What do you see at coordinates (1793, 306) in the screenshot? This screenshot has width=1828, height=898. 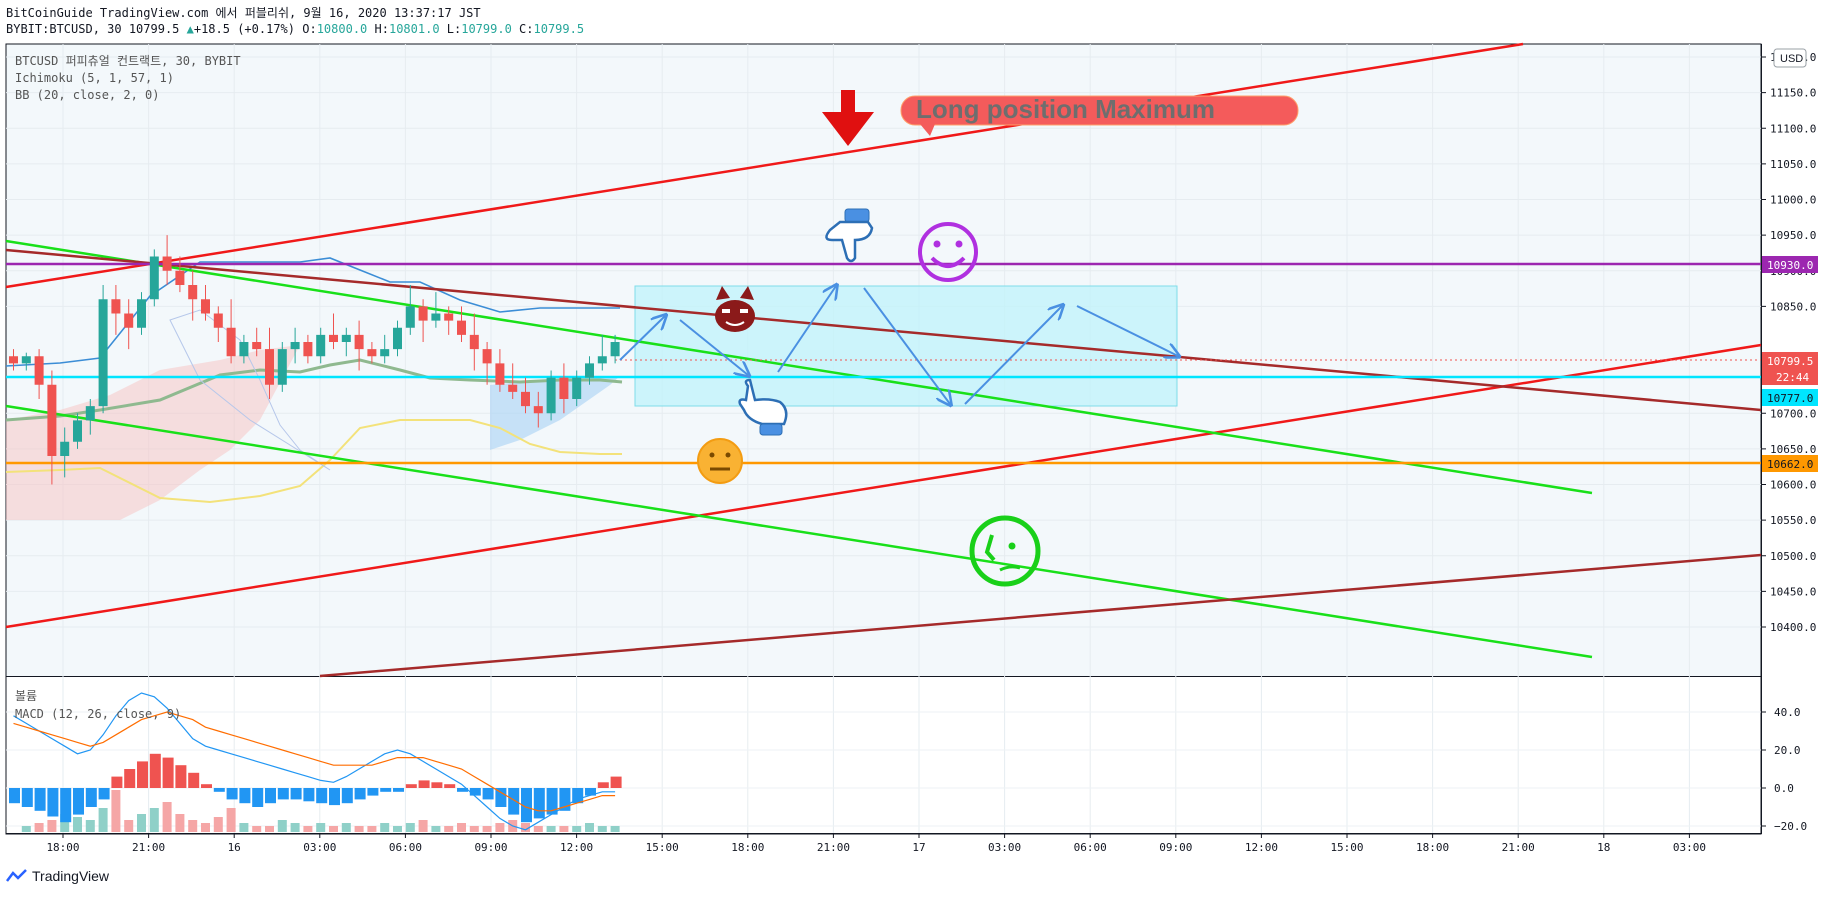 I see `price-tick-label: 10850.0` at bounding box center [1793, 306].